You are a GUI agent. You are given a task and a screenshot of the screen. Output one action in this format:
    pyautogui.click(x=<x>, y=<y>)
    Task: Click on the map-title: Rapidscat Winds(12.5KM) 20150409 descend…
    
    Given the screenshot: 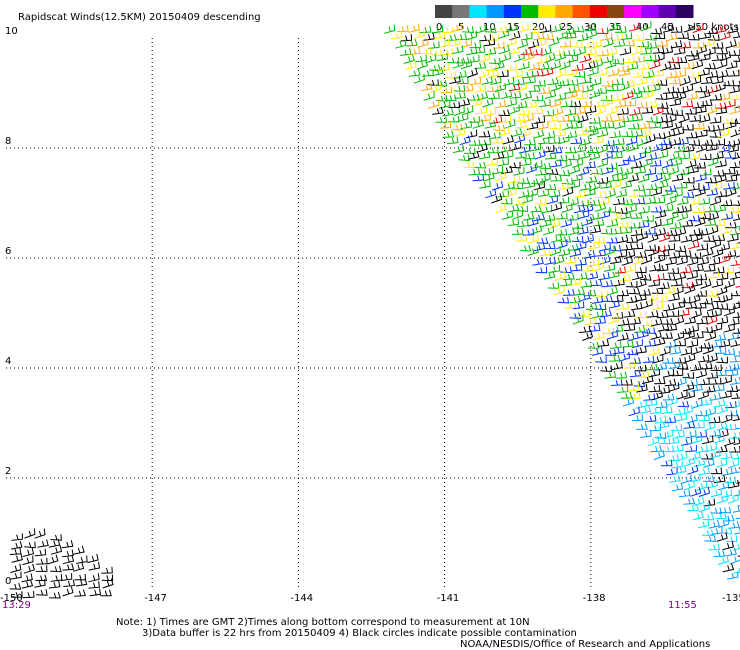 What is the action you would take?
    pyautogui.click(x=139, y=17)
    